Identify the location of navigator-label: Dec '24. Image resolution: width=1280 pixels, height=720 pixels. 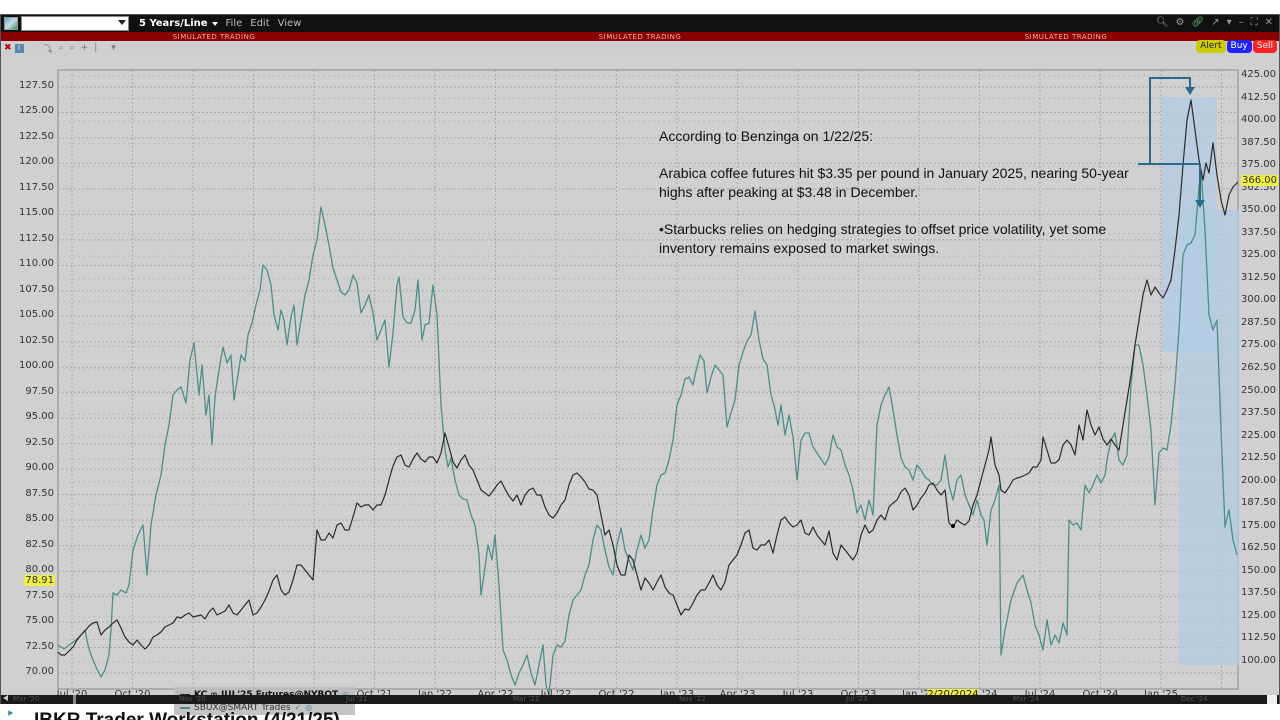
(1194, 699).